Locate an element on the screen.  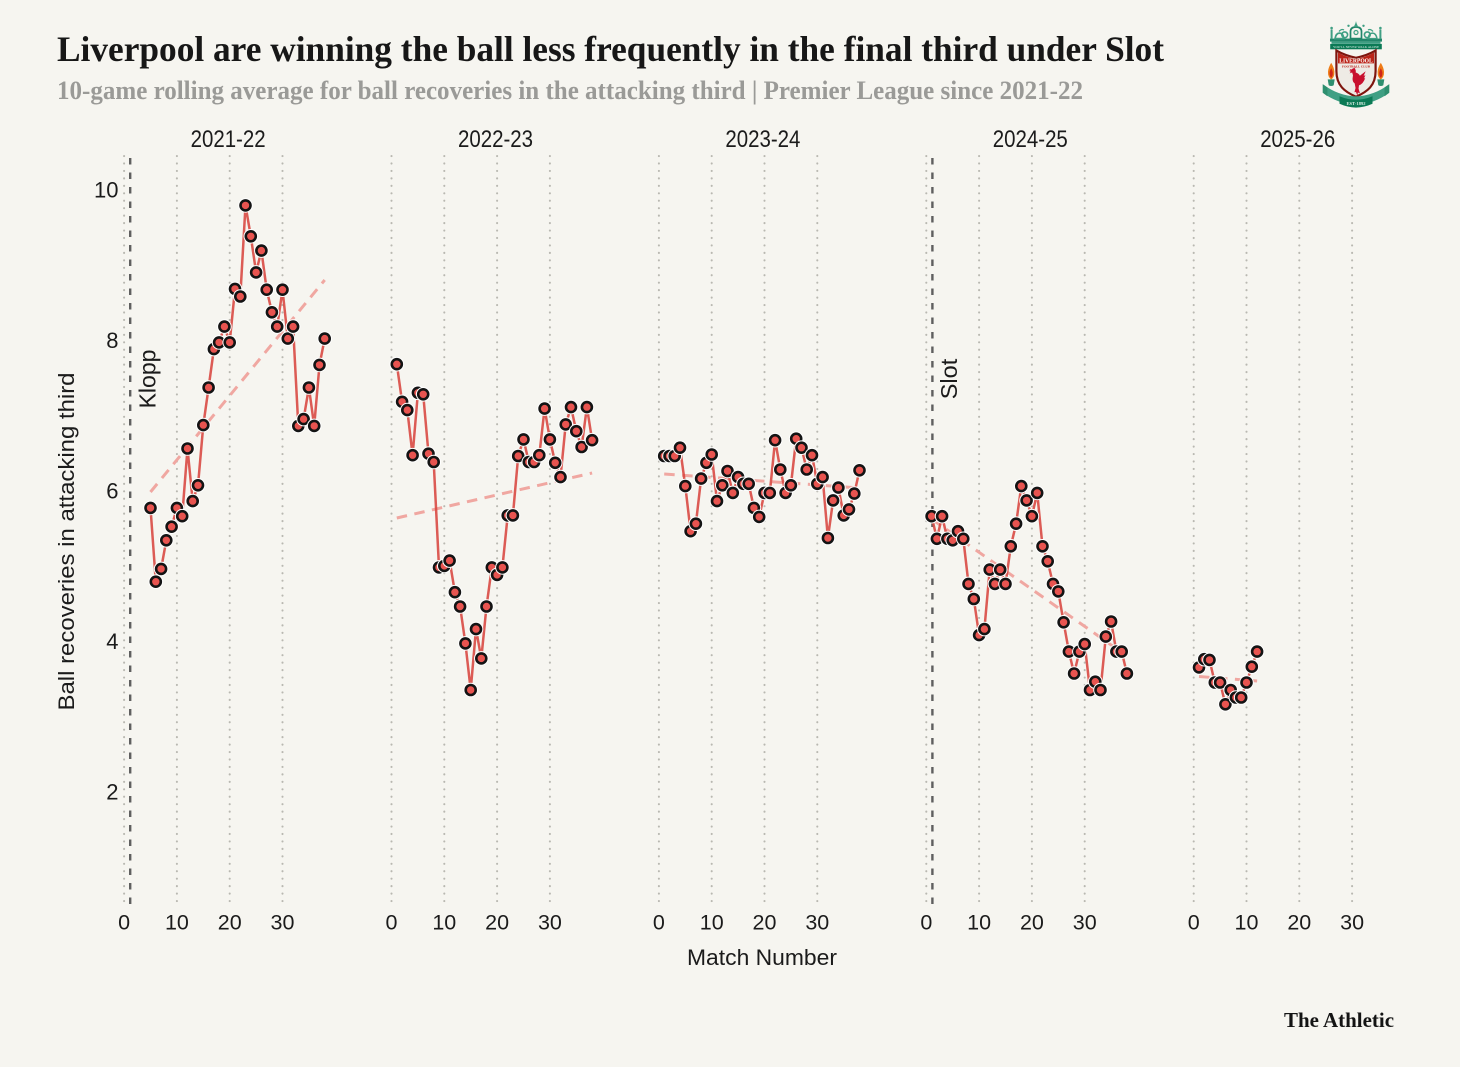
svg-text: YOU'LL NEVER WALK ALONE is located at coordinates (1356, 47).